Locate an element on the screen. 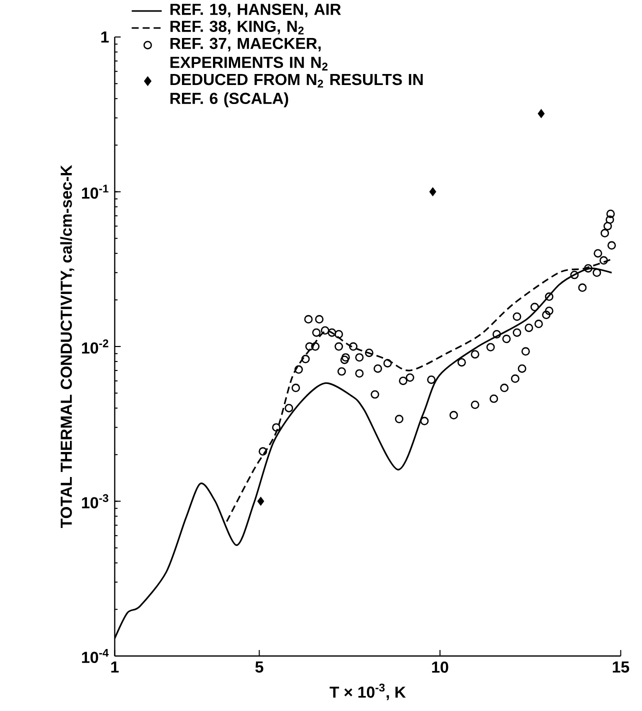 This screenshot has height=711, width=642. text: DEDUCED FROM N$_{2}$ RESULTS IN REF. 6 (SCALA) is located at coordinates (296, 91).